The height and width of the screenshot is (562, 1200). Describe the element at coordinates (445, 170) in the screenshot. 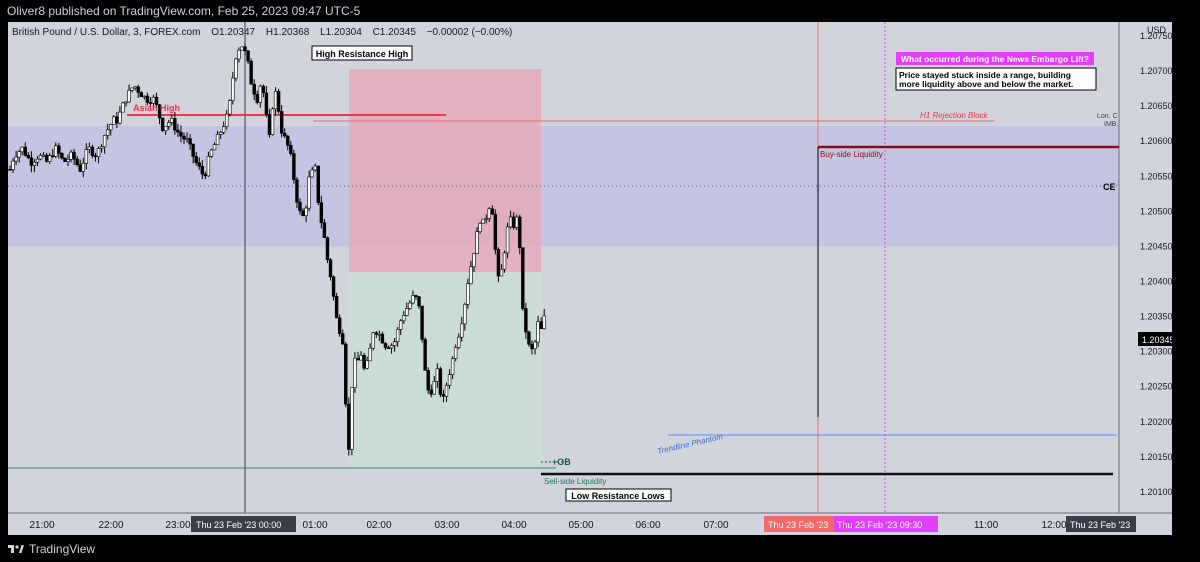

I see `premium-box` at that location.